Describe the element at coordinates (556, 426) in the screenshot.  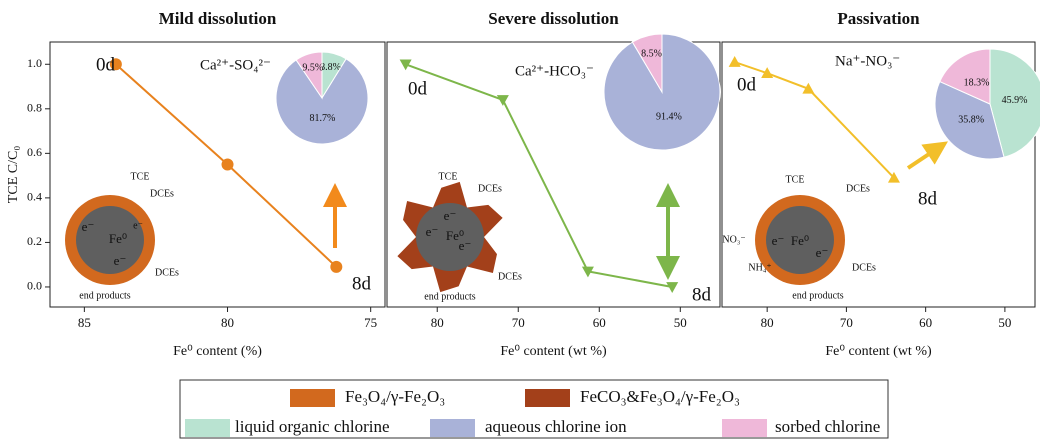
I see `legend-label: aqueous chlorine ion` at that location.